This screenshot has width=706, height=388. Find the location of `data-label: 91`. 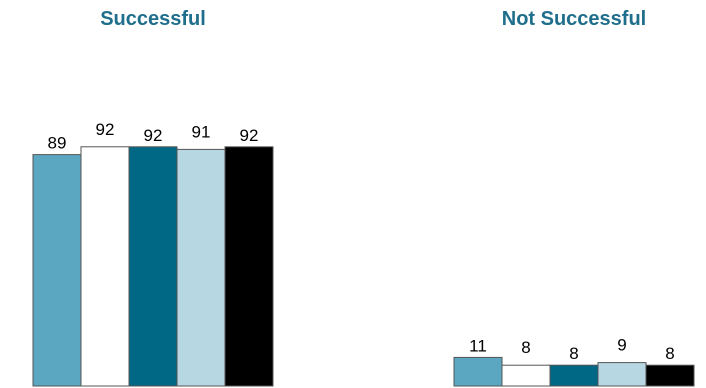

data-label: 91 is located at coordinates (201, 131).